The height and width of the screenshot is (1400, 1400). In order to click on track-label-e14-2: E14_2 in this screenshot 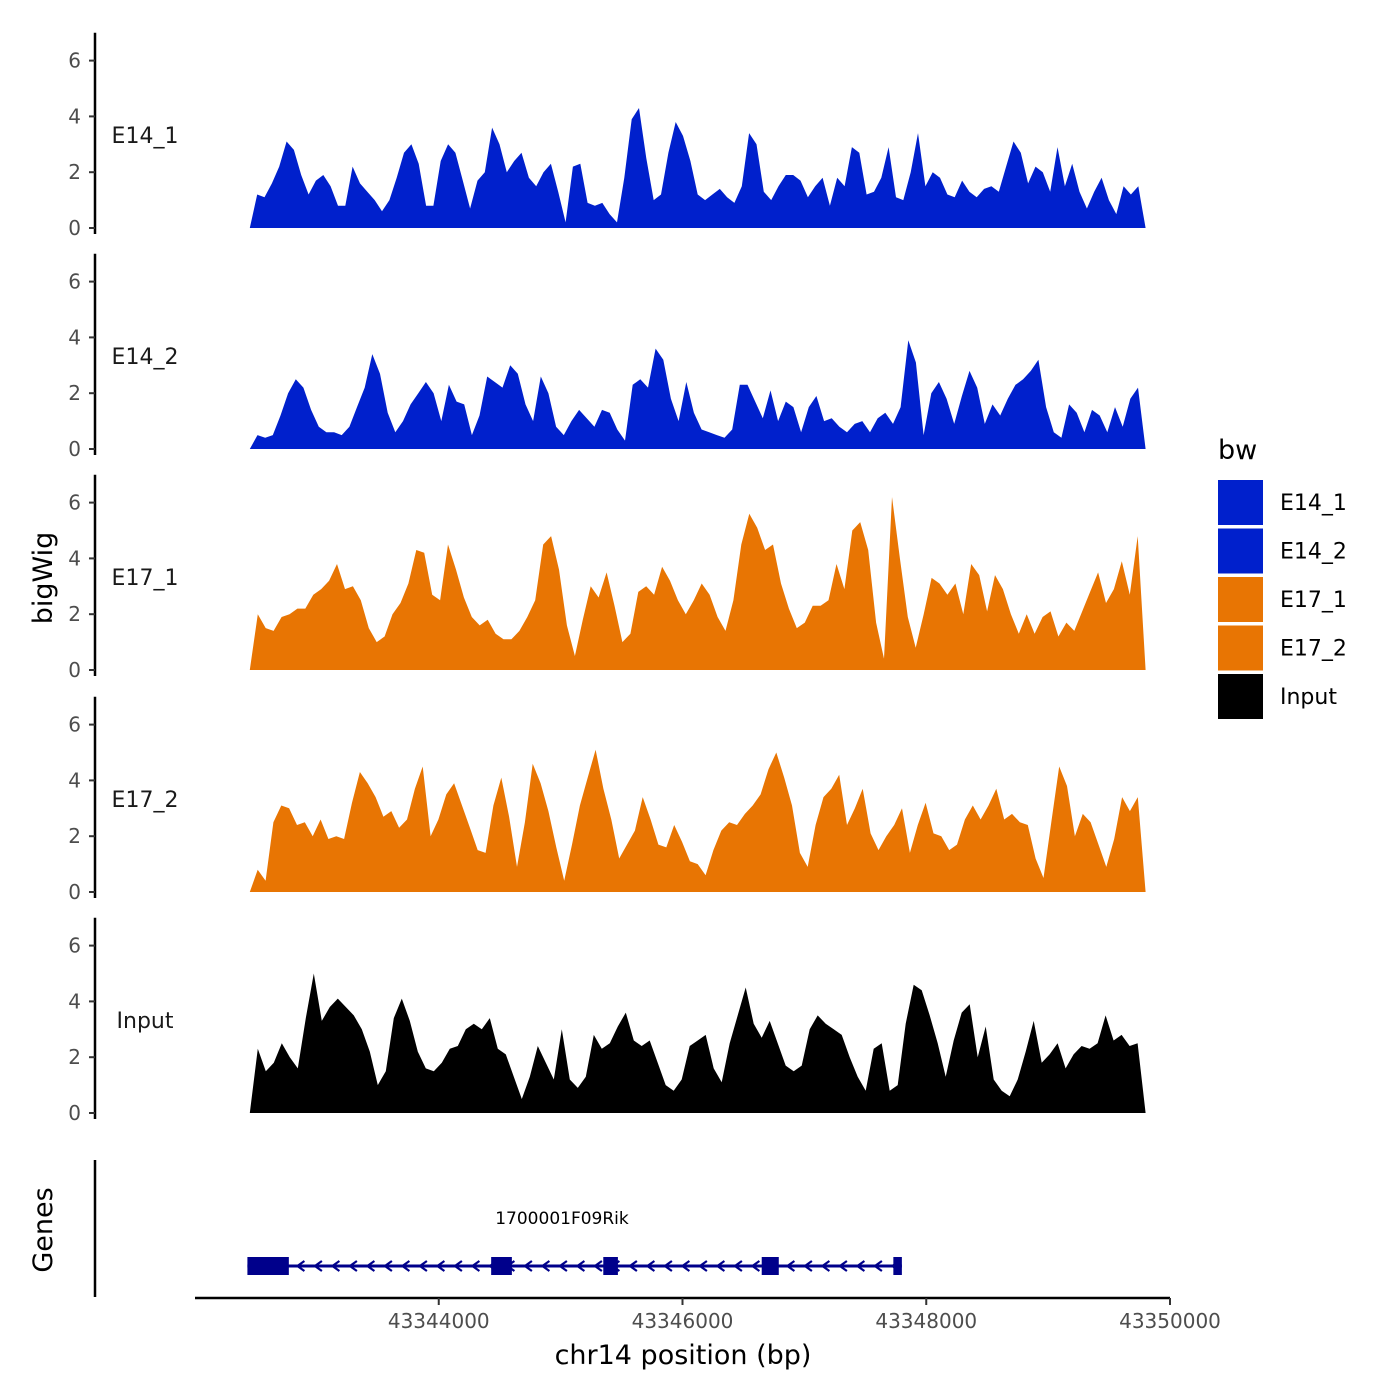, I will do `click(145, 357)`.